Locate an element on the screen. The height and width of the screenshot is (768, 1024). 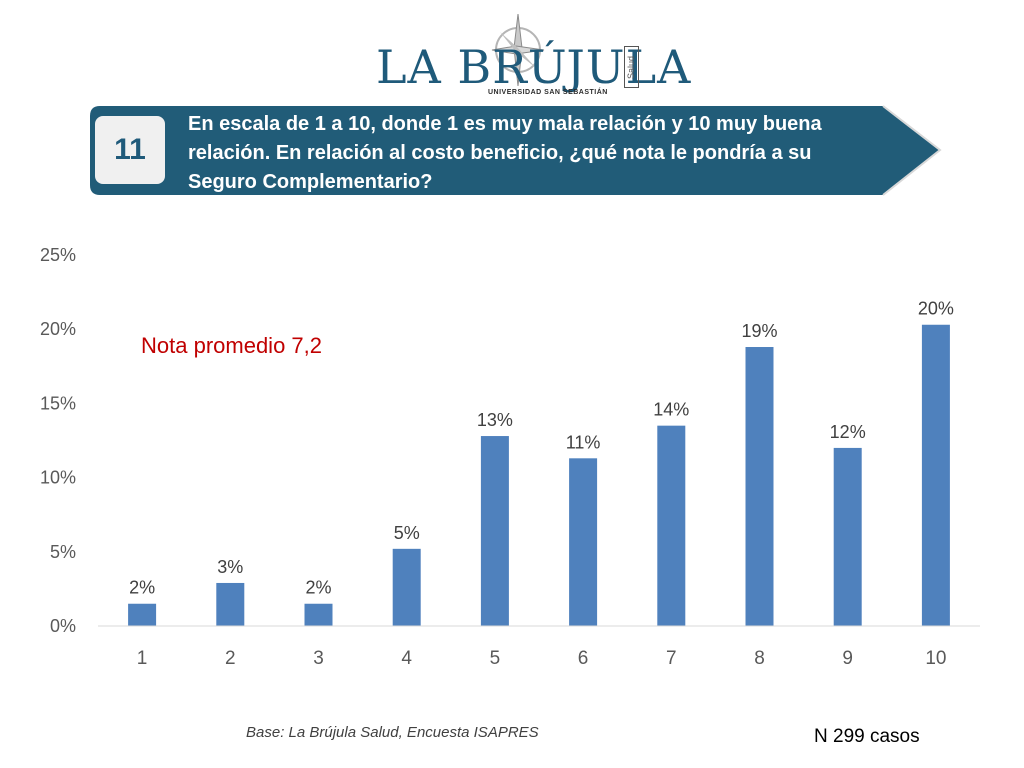
y-tick-label: 15% is located at coordinates (58, 403).